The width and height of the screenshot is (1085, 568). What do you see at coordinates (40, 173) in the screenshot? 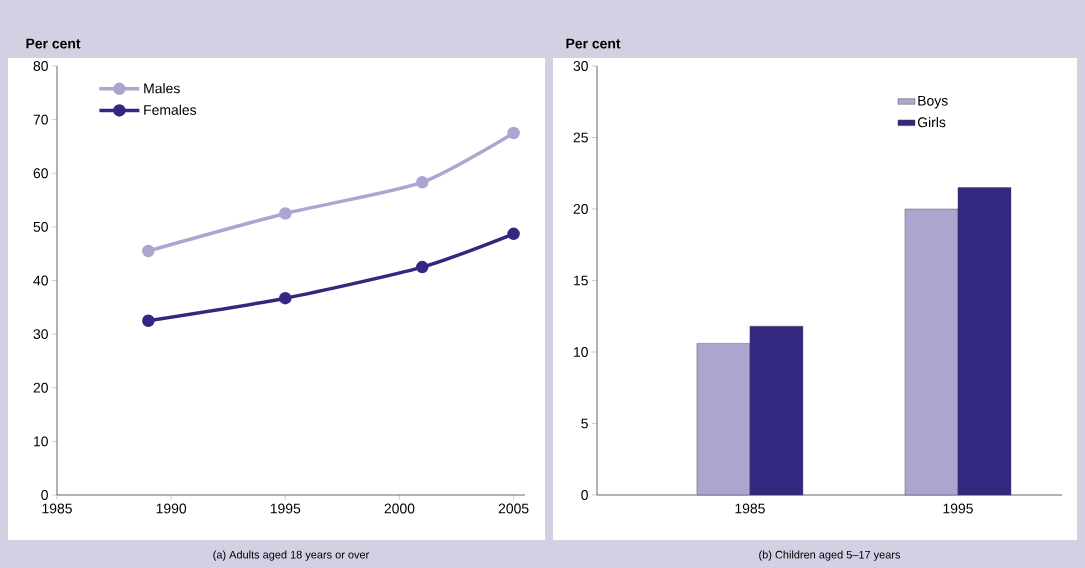
I see `y-tick-label: 60` at bounding box center [40, 173].